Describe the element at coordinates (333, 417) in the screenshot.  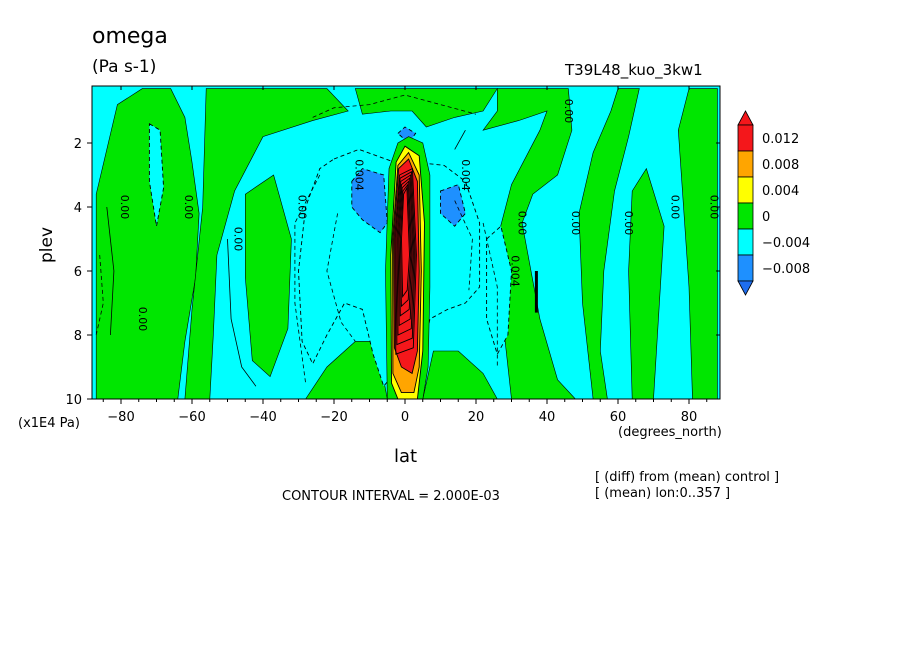
I see `x-tick-label: −20` at that location.